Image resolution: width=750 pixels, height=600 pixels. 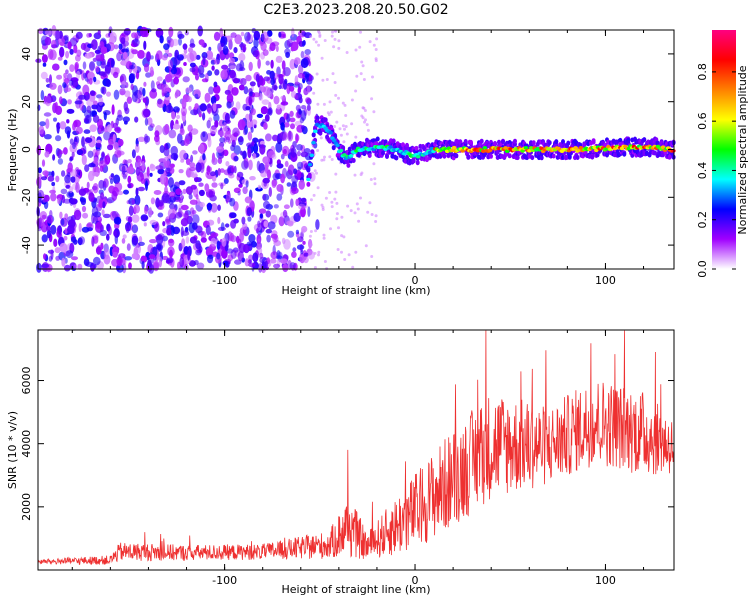 What do you see at coordinates (491, 151) in the screenshot?
I see `spectrogram-signal-marks` at bounding box center [491, 151].